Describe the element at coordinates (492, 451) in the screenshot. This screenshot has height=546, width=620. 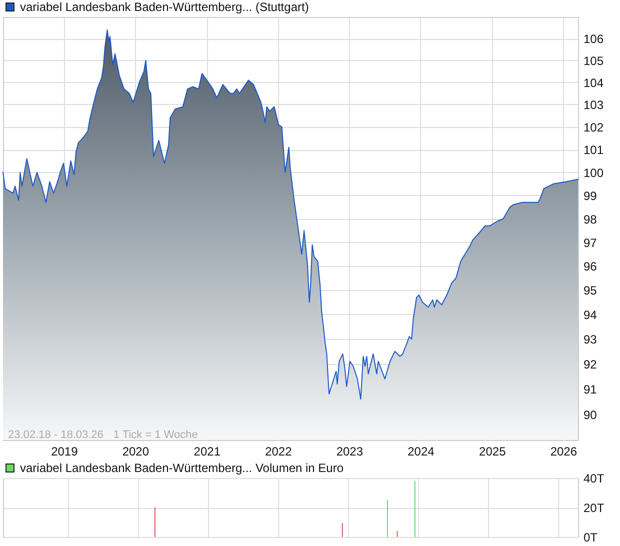
I see `x-tick-label: 2025` at that location.